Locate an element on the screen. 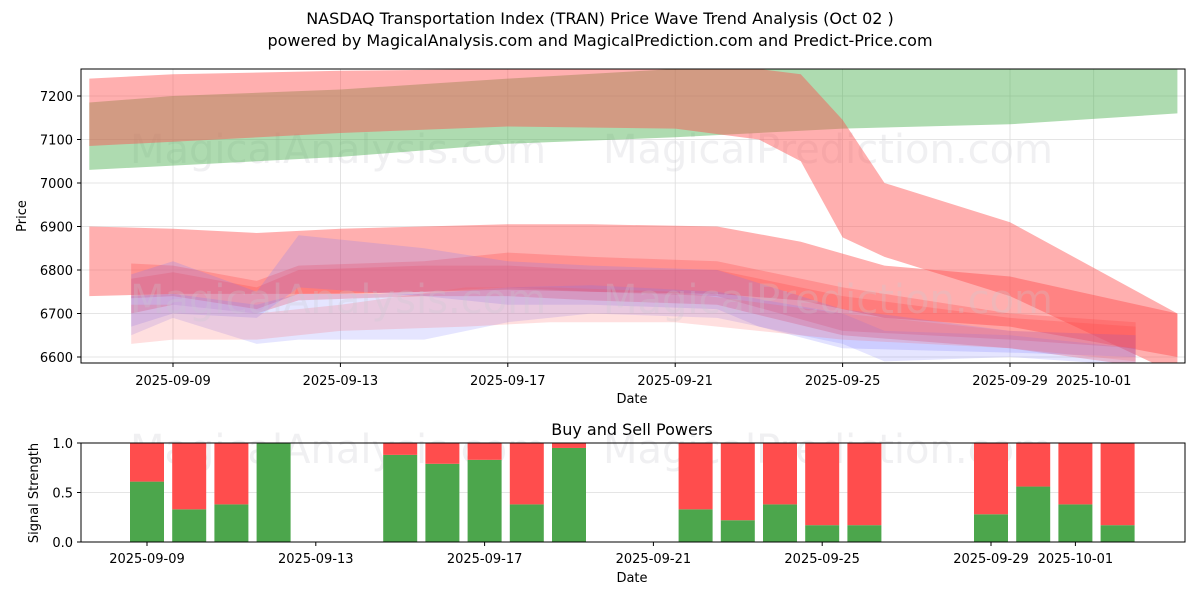  price-x-tick-label: 2025-09-17 is located at coordinates (508, 381).